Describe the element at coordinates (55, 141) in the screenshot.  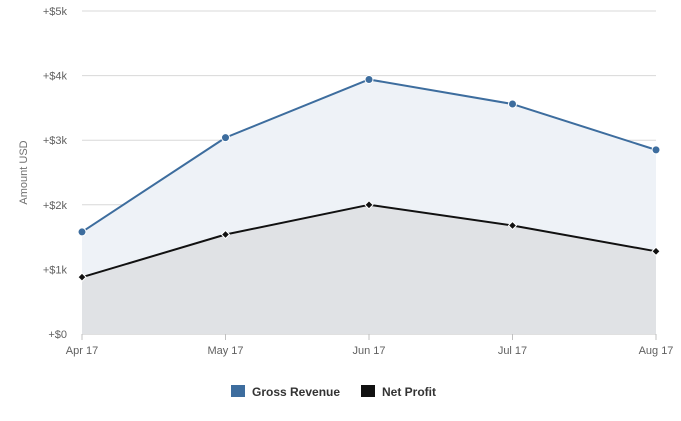
I see `y-tick-label: +$3k` at that location.